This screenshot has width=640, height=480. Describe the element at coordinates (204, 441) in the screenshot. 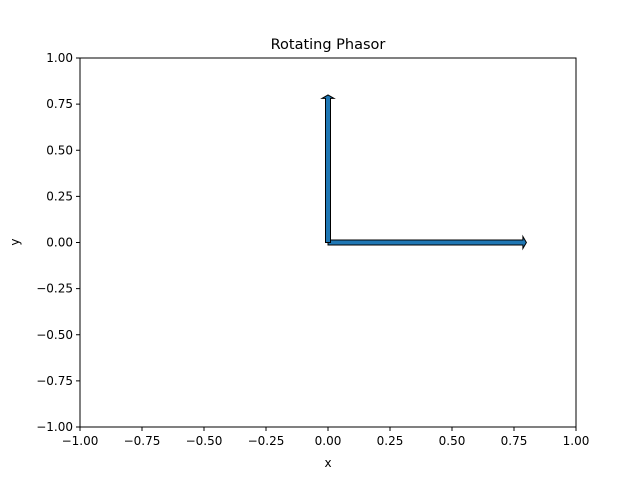

I see `x-tick-label: −0.50` at that location.